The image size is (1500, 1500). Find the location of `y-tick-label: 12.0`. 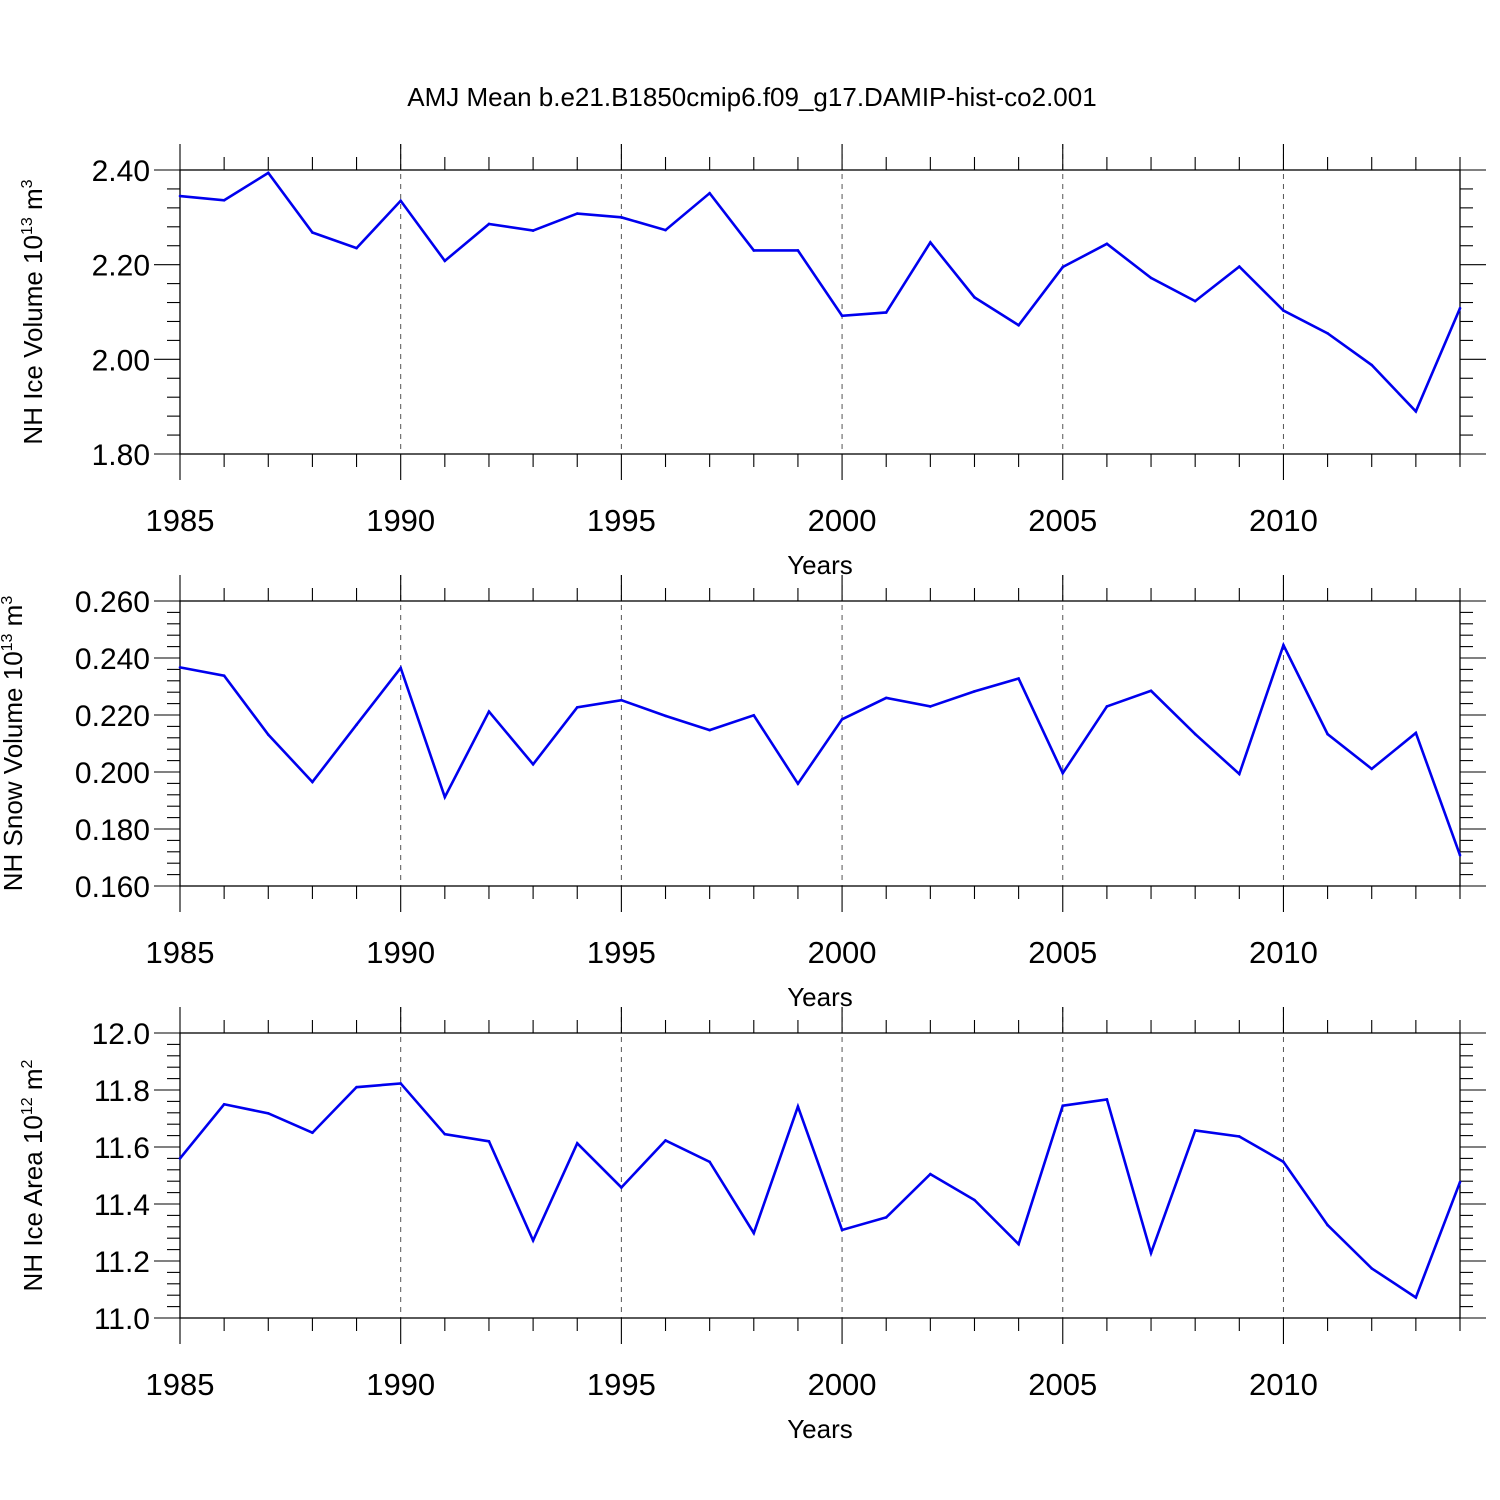

y-tick-label: 12.0 is located at coordinates (121, 1034).